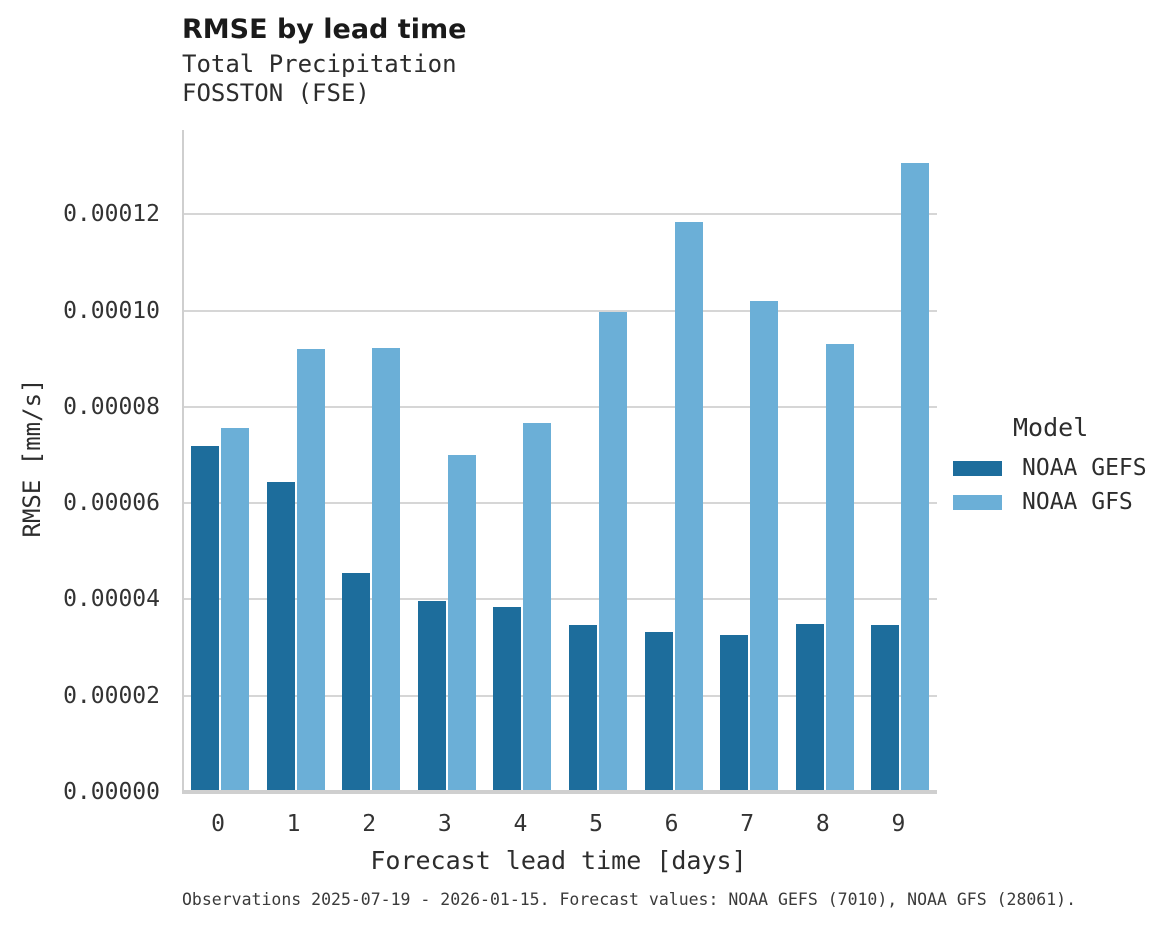 This screenshot has width=1175, height=928. What do you see at coordinates (235, 609) in the screenshot?
I see `bar-noaa-gfs-day0` at bounding box center [235, 609].